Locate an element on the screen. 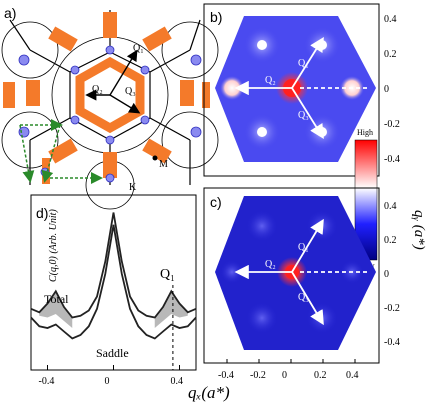 This screenshot has height=407, width=436. bottom-x-axis-label: qₓ(a*) is located at coordinates (209, 392).